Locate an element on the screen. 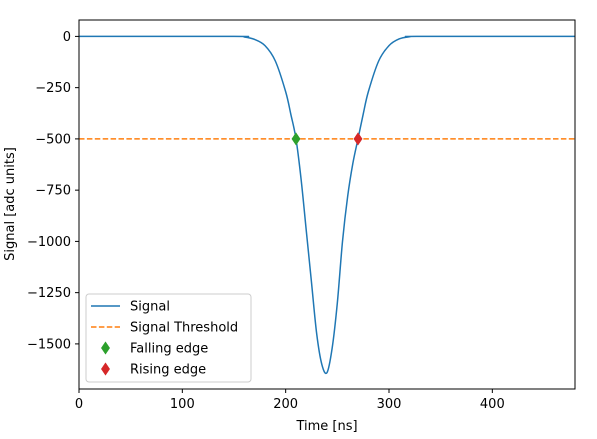 The image size is (597, 439). legend-label-signal: Signal is located at coordinates (150, 307).